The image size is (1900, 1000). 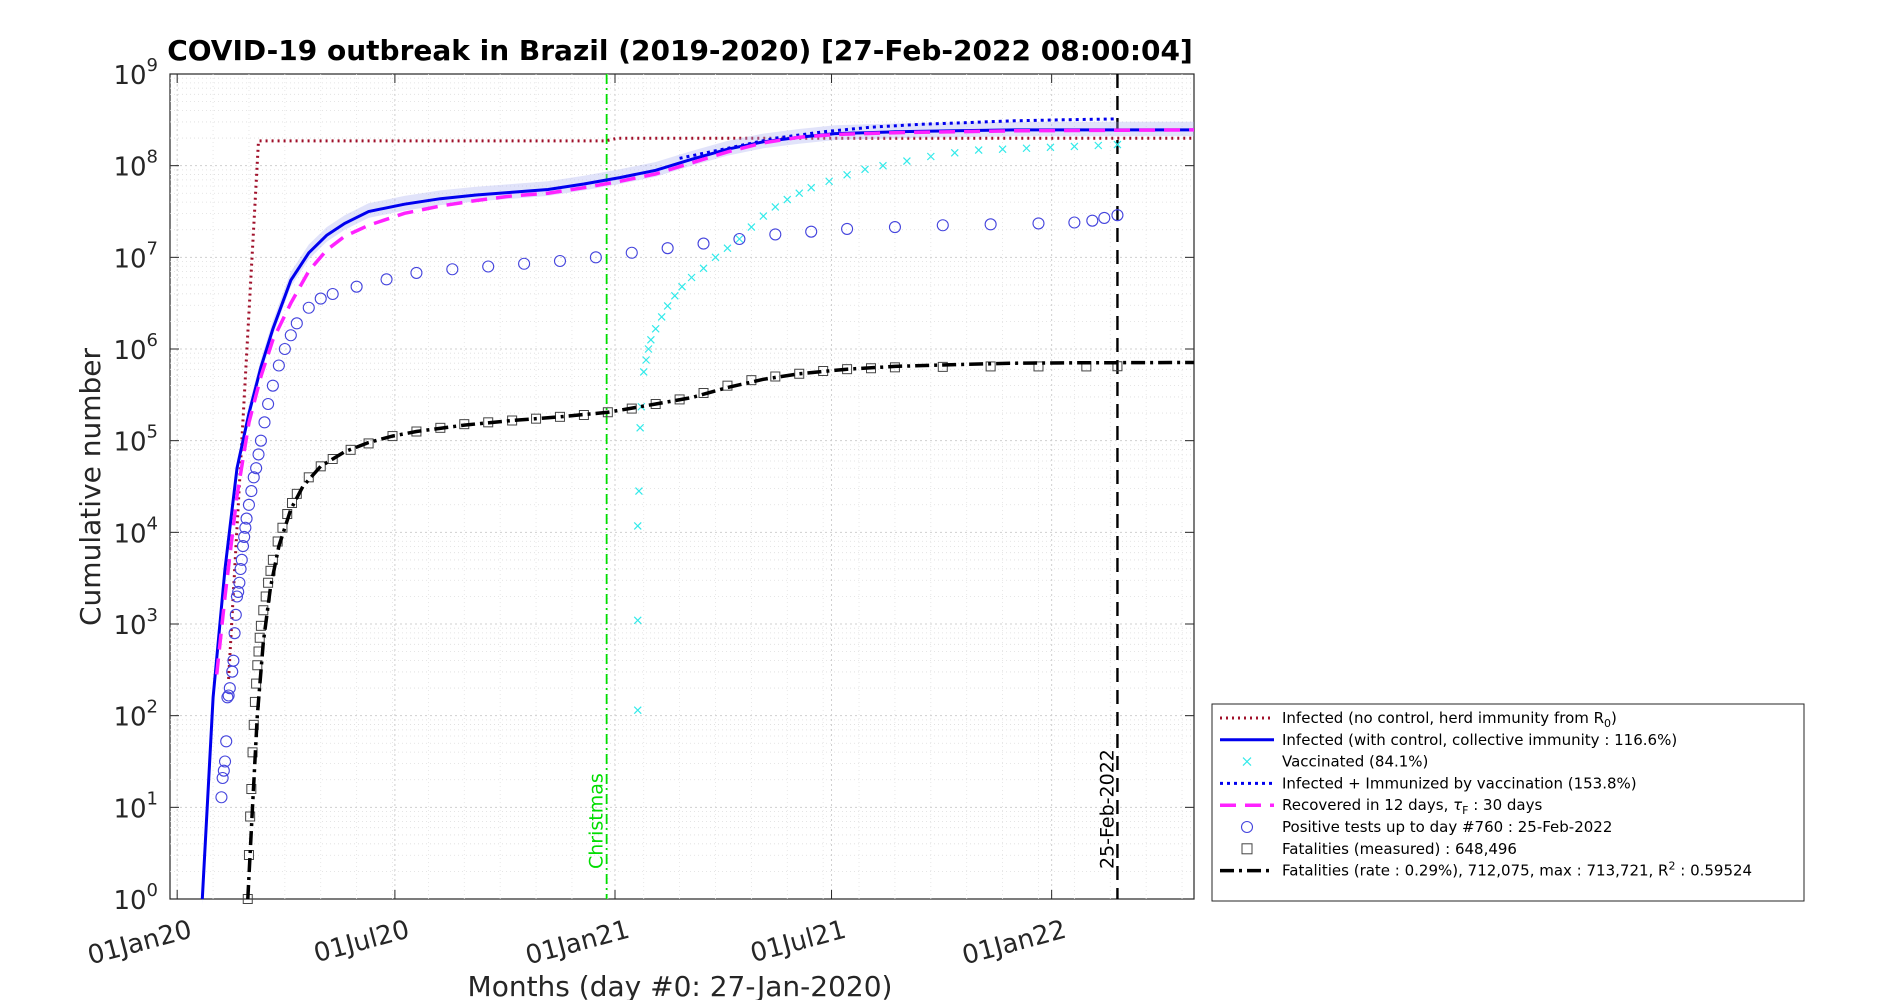 I want to click on x-tick-label: 01Jan21, so click(x=577, y=943).